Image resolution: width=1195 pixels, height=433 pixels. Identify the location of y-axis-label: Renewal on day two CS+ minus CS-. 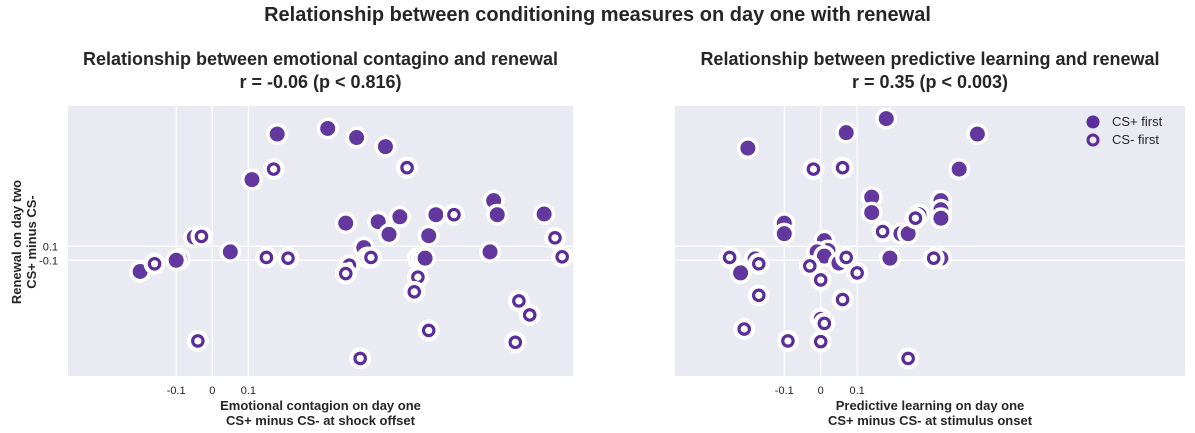
(24, 242).